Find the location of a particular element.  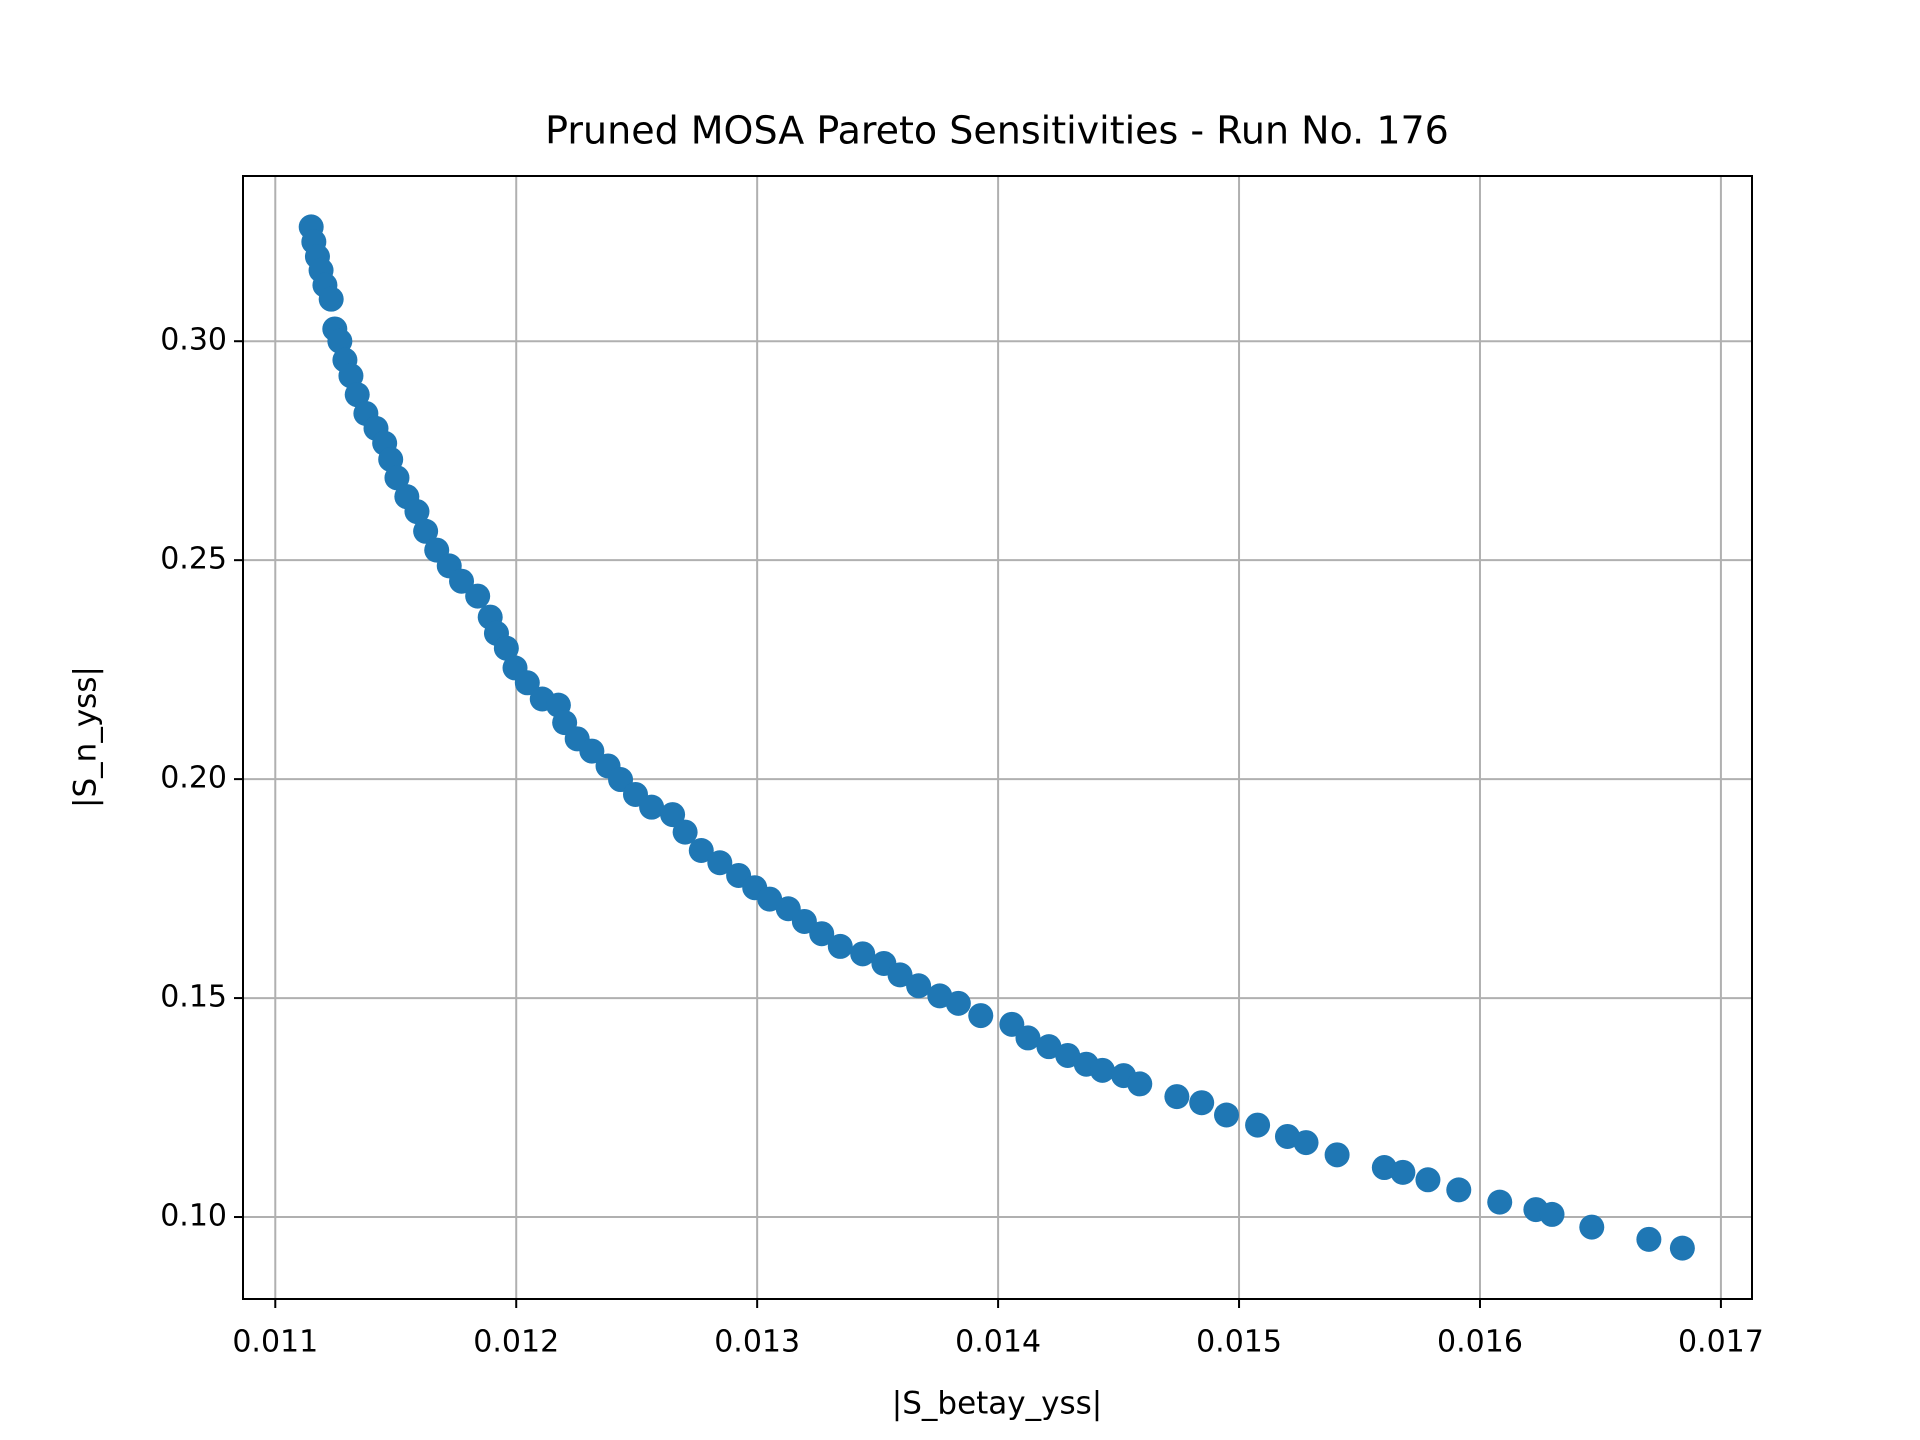

y-tick-label: 0.20 is located at coordinates (193, 778).